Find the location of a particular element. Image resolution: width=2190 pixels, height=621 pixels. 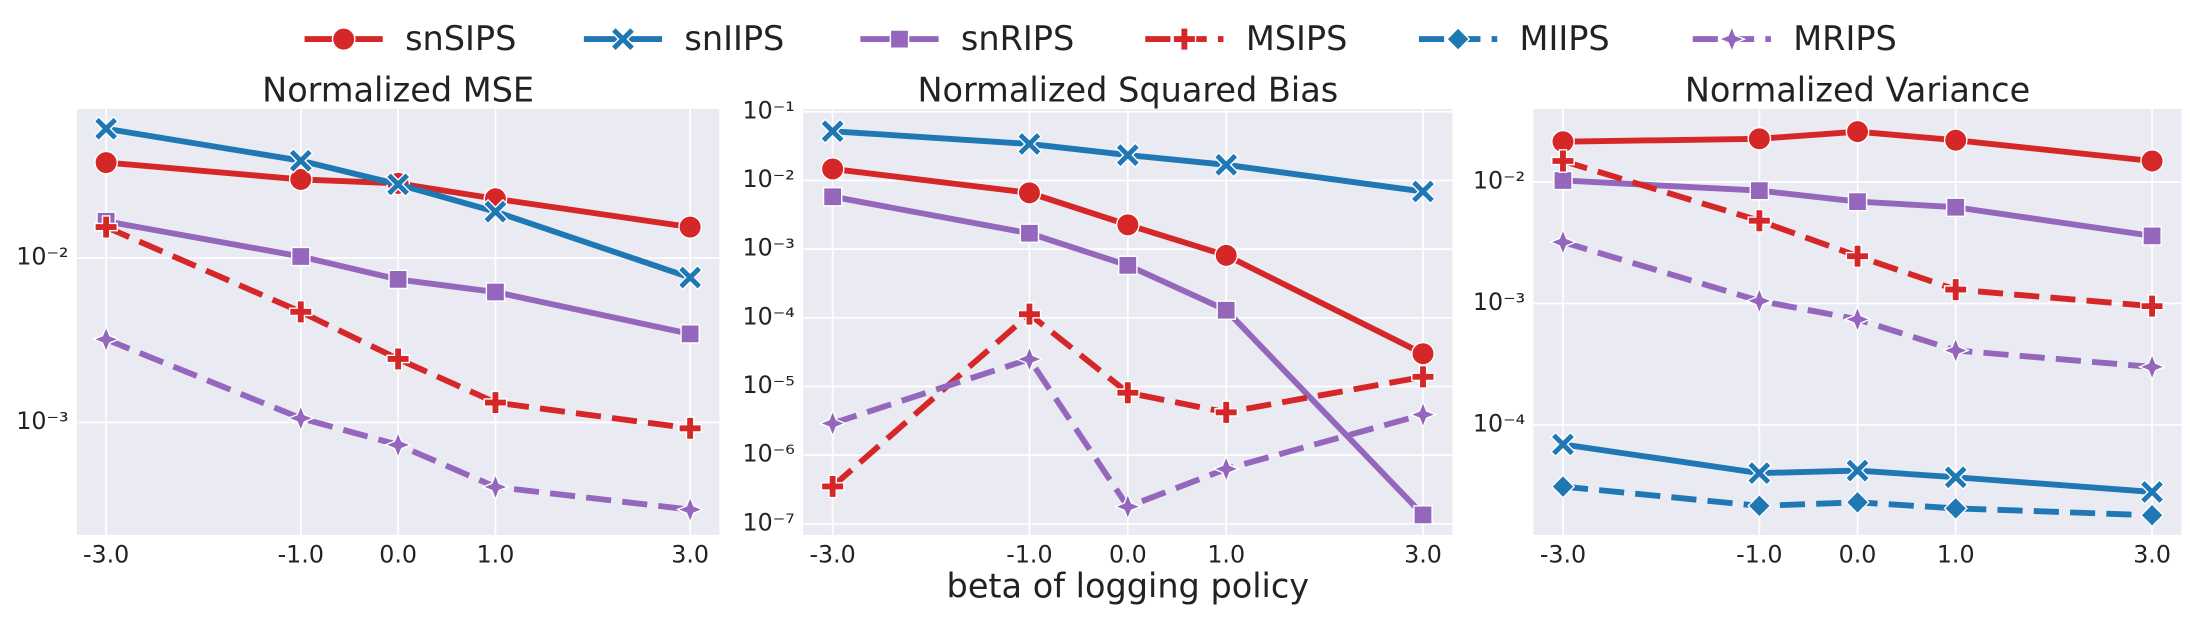

chart-title: Normalized Squared Bias is located at coordinates (1127, 90).